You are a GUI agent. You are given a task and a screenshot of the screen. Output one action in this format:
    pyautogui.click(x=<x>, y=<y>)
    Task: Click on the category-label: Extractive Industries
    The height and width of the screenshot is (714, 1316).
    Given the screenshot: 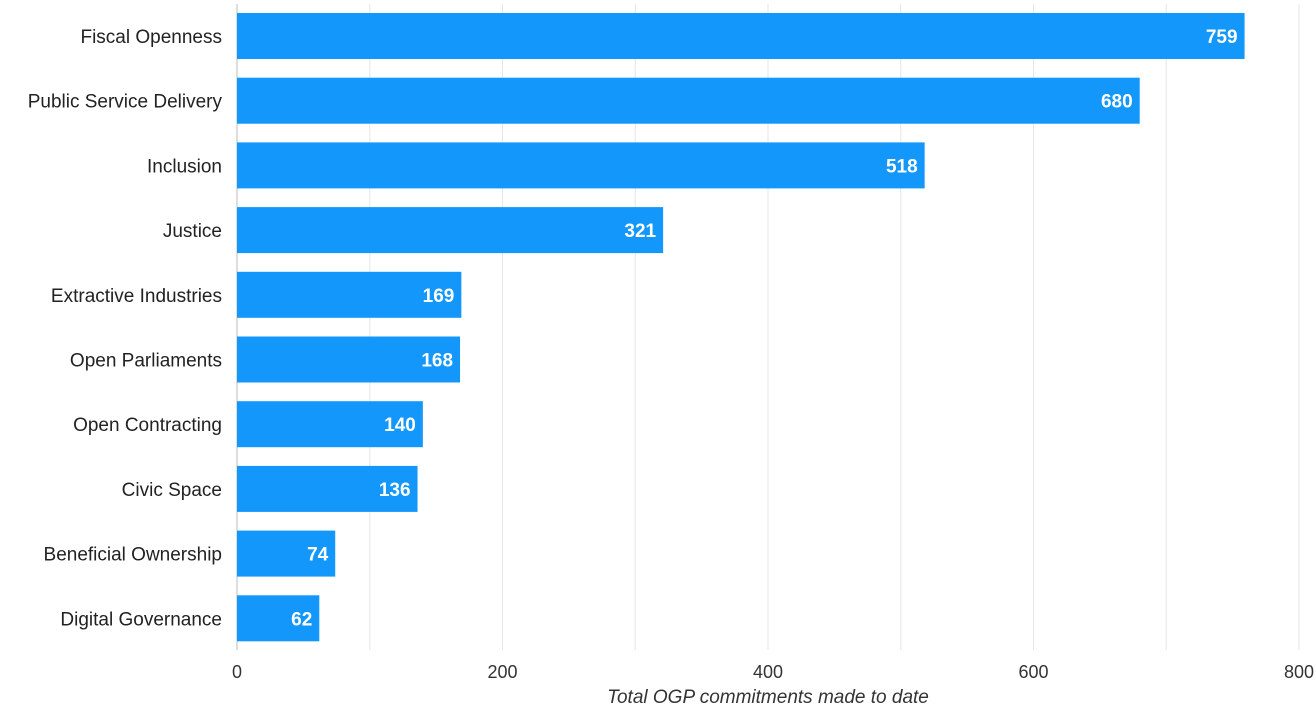 What is the action you would take?
    pyautogui.click(x=136, y=296)
    